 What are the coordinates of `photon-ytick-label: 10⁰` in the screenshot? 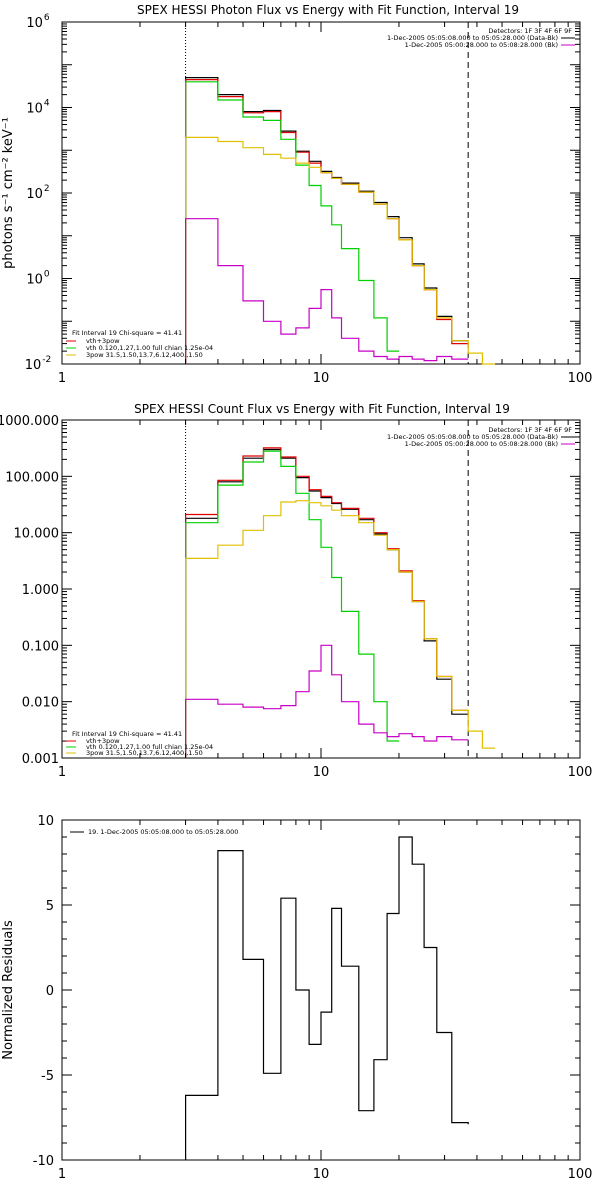 It's located at (38, 279).